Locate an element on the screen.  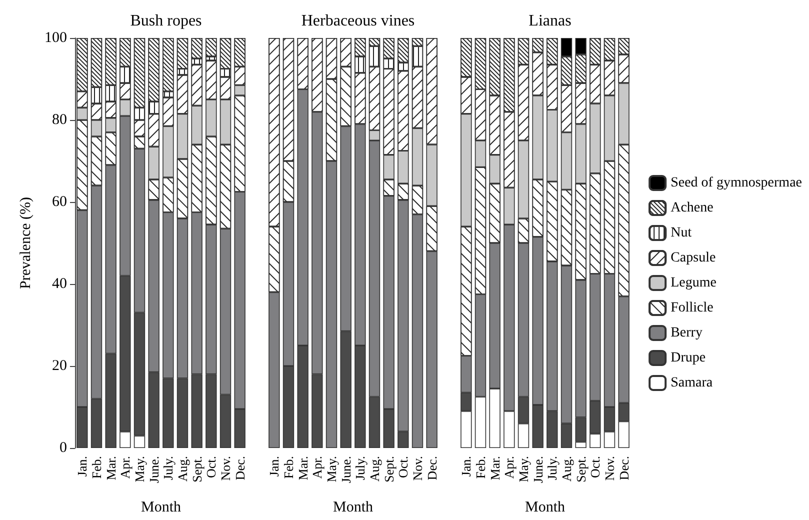
legend-label: Nut is located at coordinates (681, 233).